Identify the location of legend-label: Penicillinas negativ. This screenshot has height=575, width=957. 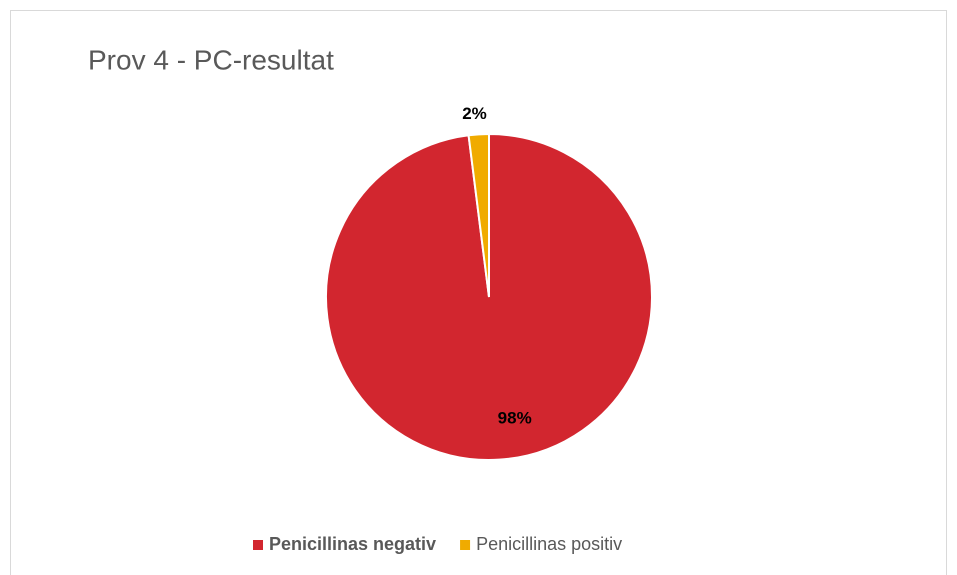
(352, 544).